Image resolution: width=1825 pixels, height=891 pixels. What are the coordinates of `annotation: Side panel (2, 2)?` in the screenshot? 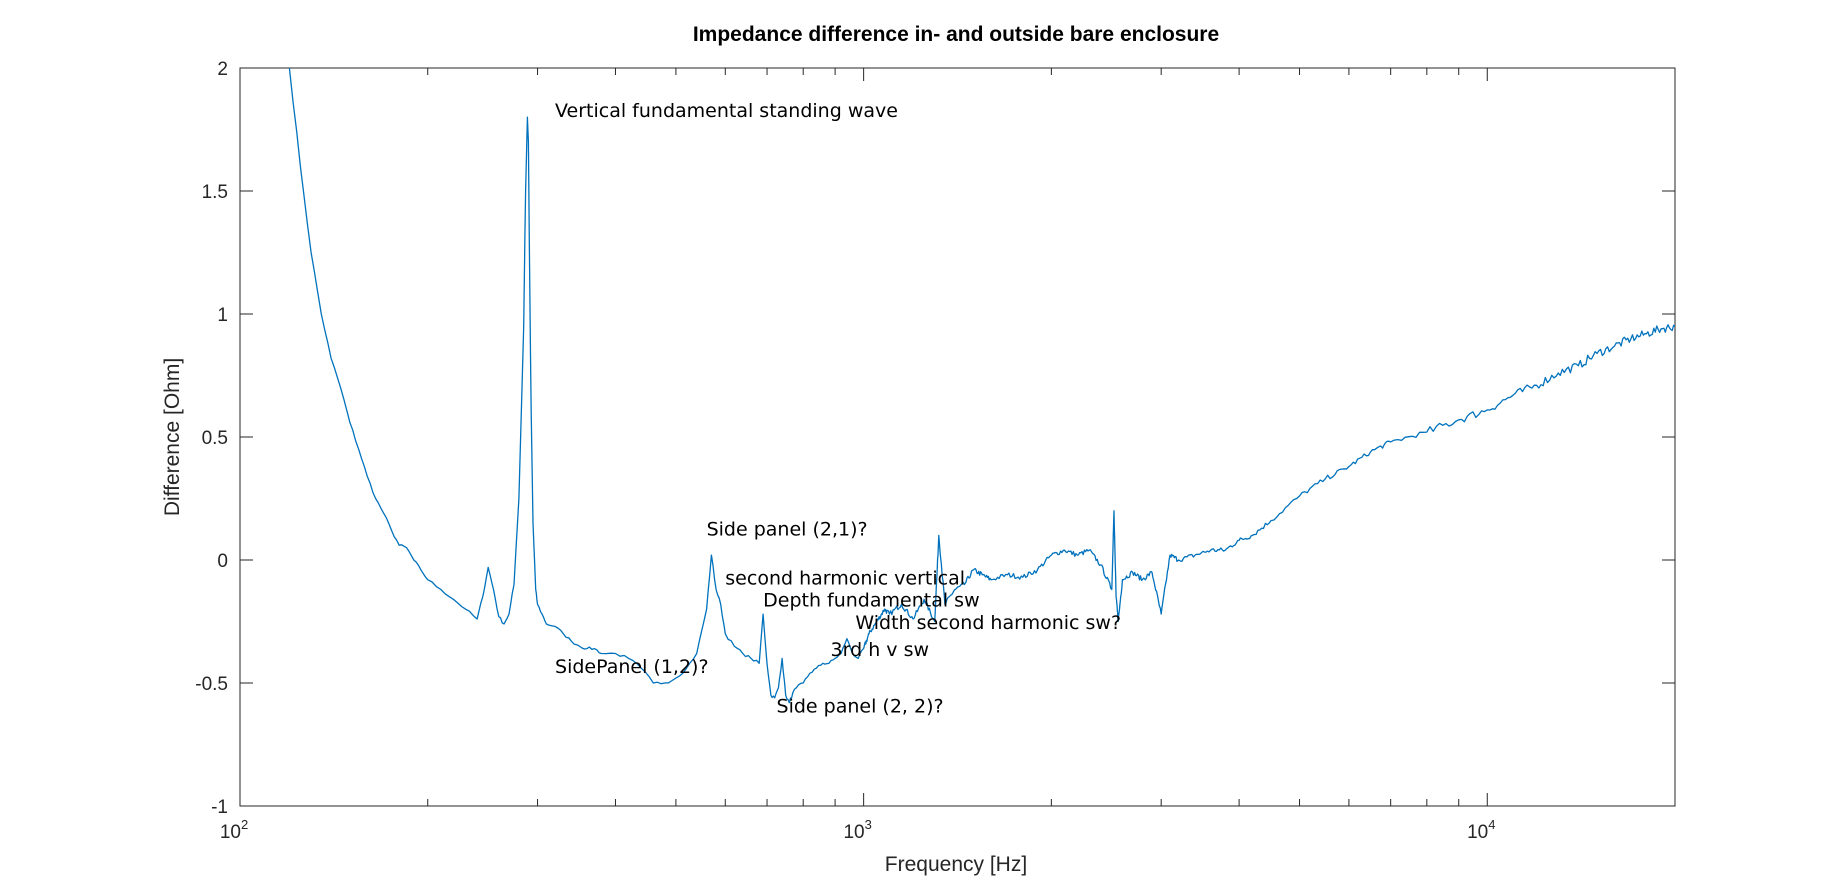 It's located at (860, 707).